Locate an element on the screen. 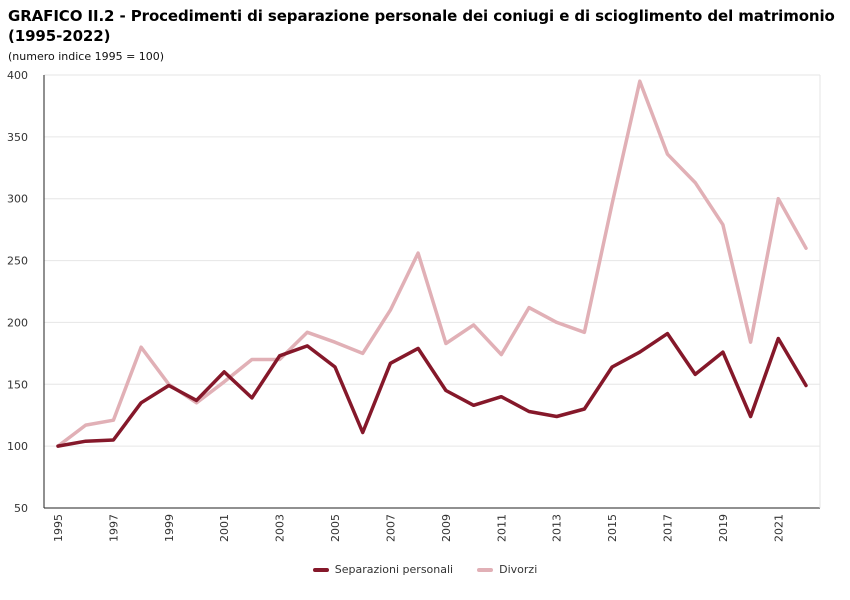 This screenshot has width=850, height=600. x-tick-label: 2021 is located at coordinates (778, 528).